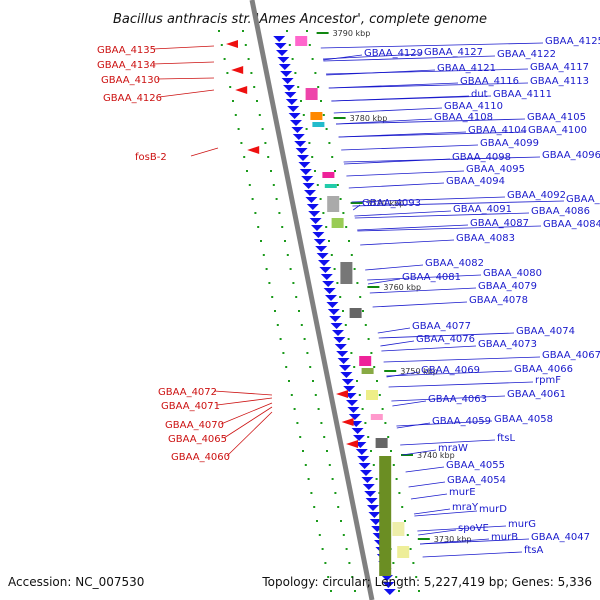  I want to click on forward-gene-label: GBAA_4092, so click(536, 195).